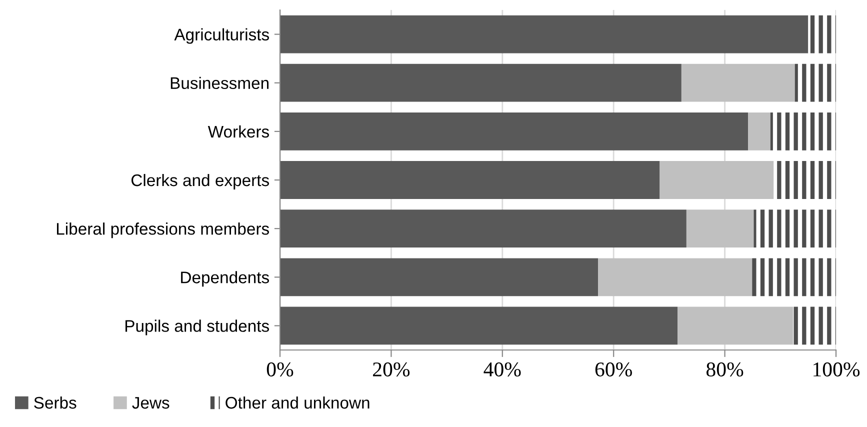 This screenshot has height=427, width=867. I want to click on x-tick-label: 80%, so click(725, 369).